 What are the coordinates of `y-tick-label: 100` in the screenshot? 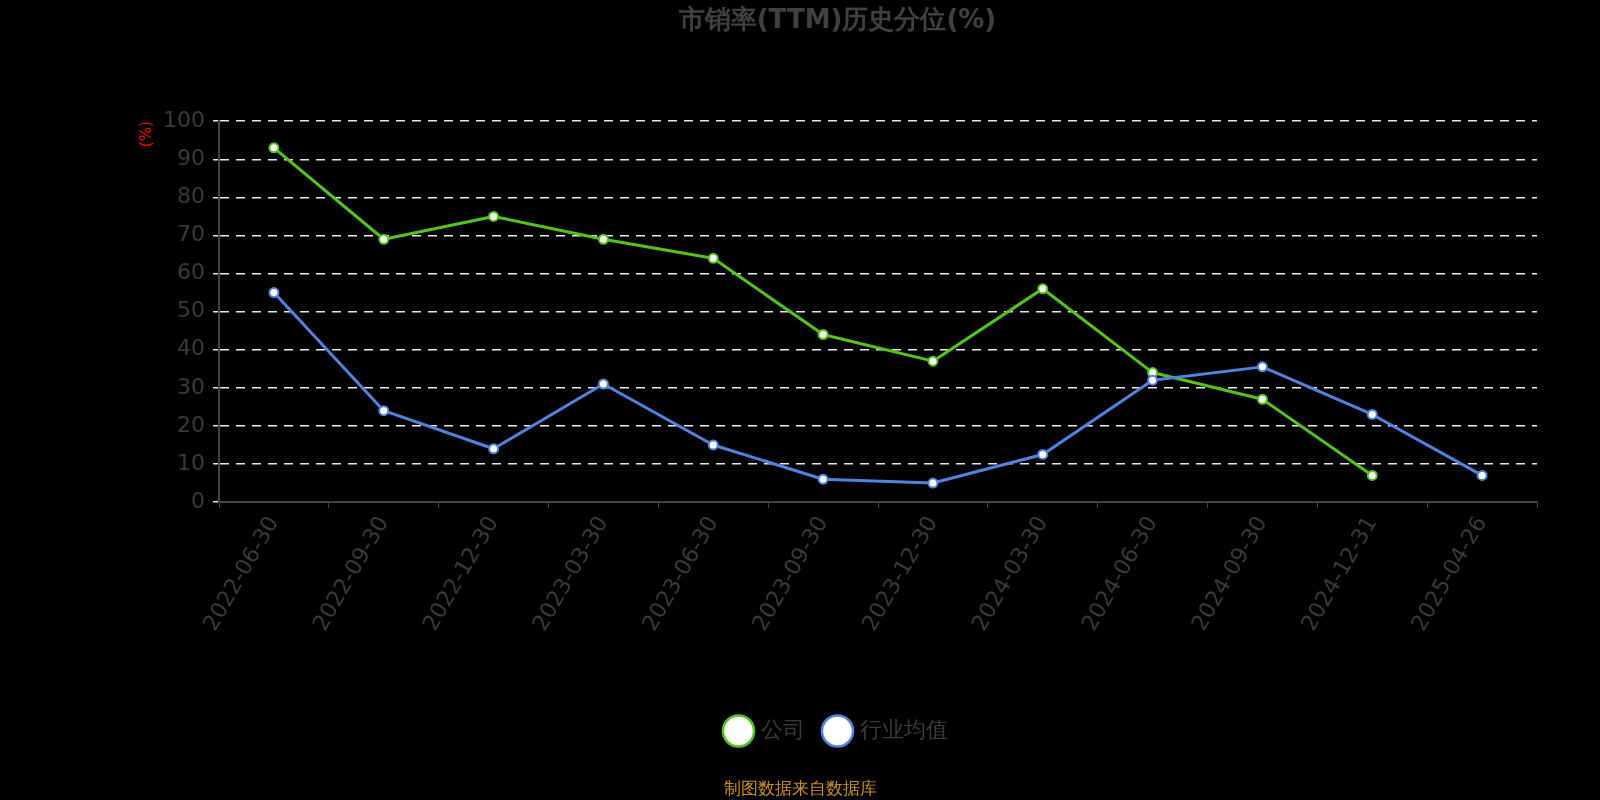 It's located at (184, 119).